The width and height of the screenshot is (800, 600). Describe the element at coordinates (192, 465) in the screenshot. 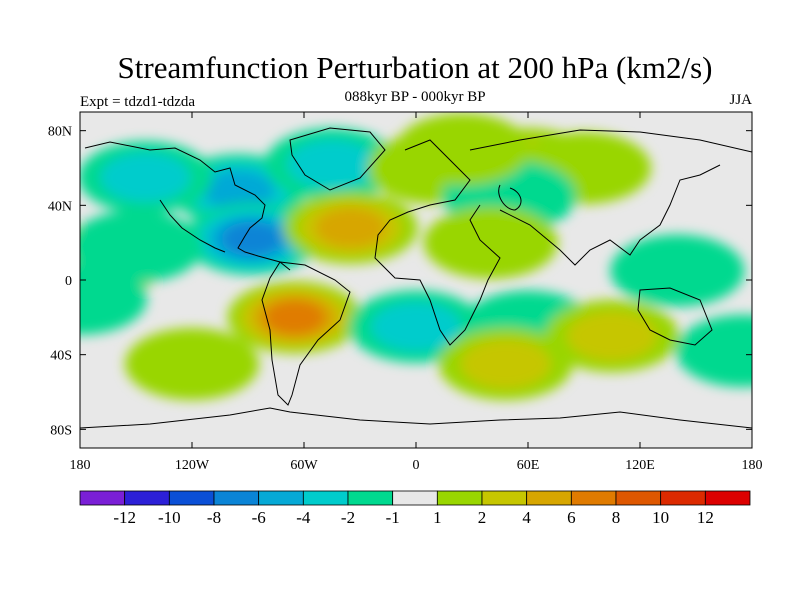

I see `x-tick-label: 120W` at that location.